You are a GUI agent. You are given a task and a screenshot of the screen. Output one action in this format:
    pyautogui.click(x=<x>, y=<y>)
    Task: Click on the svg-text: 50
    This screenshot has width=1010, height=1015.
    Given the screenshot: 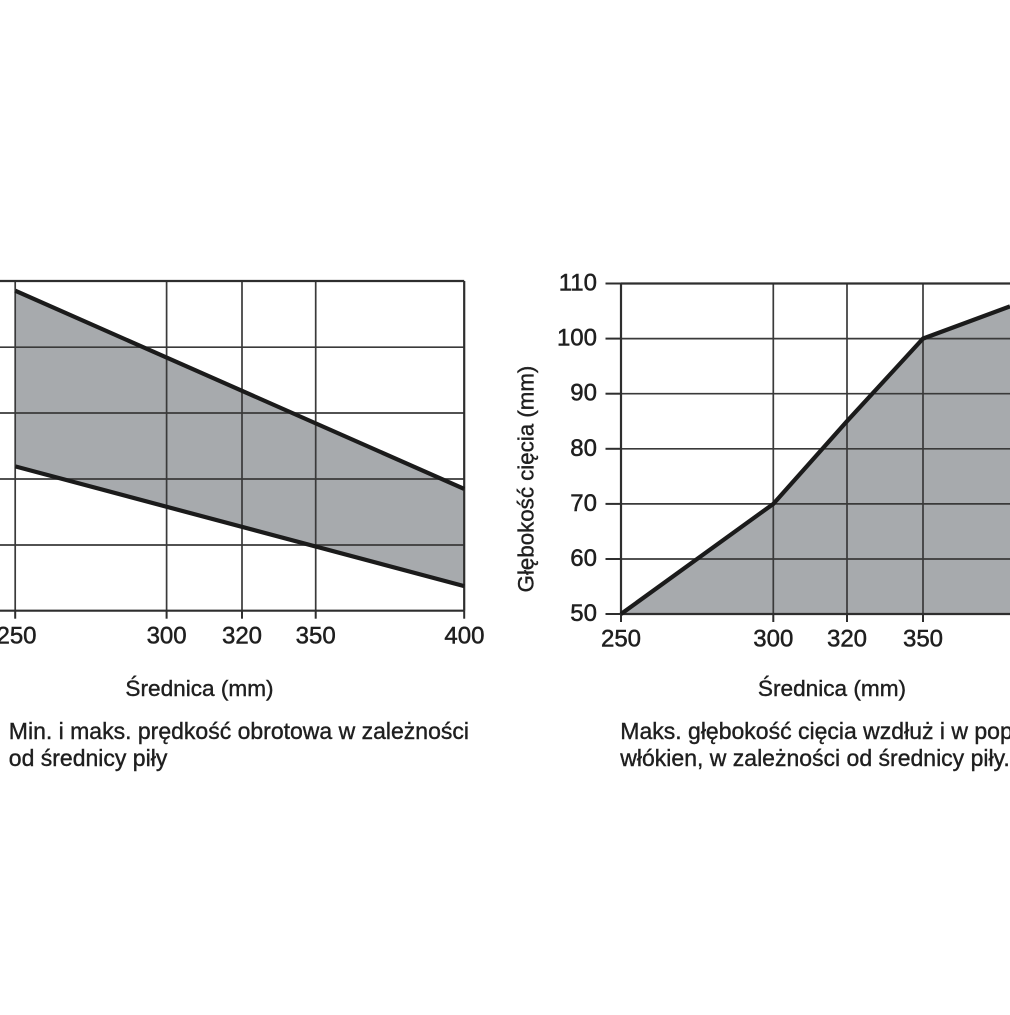 What is the action you would take?
    pyautogui.click(x=583, y=613)
    